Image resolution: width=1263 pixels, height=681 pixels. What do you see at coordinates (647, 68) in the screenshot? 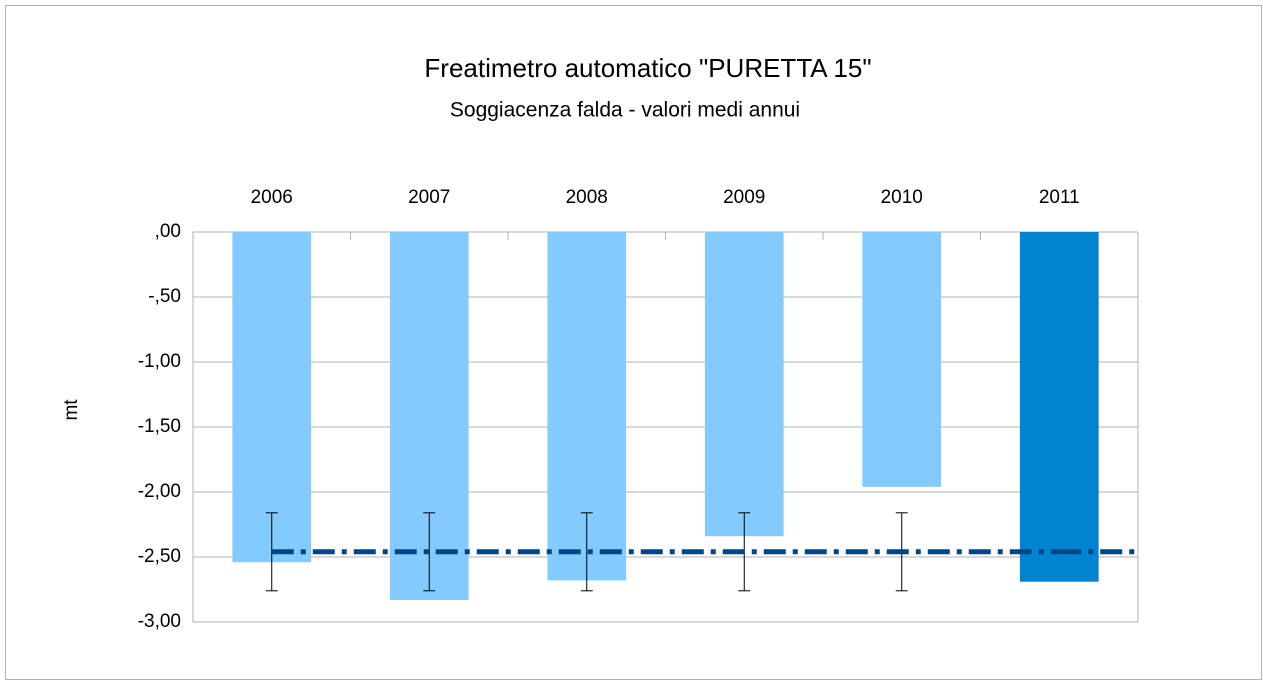
I see `chart-title: Freatimetro automatico "PURETTA 15"` at bounding box center [647, 68].